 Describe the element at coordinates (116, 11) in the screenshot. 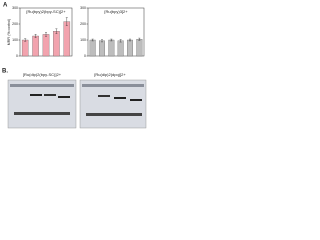

I see `chart-title: [Ru(bpy)3]2+` at that location.